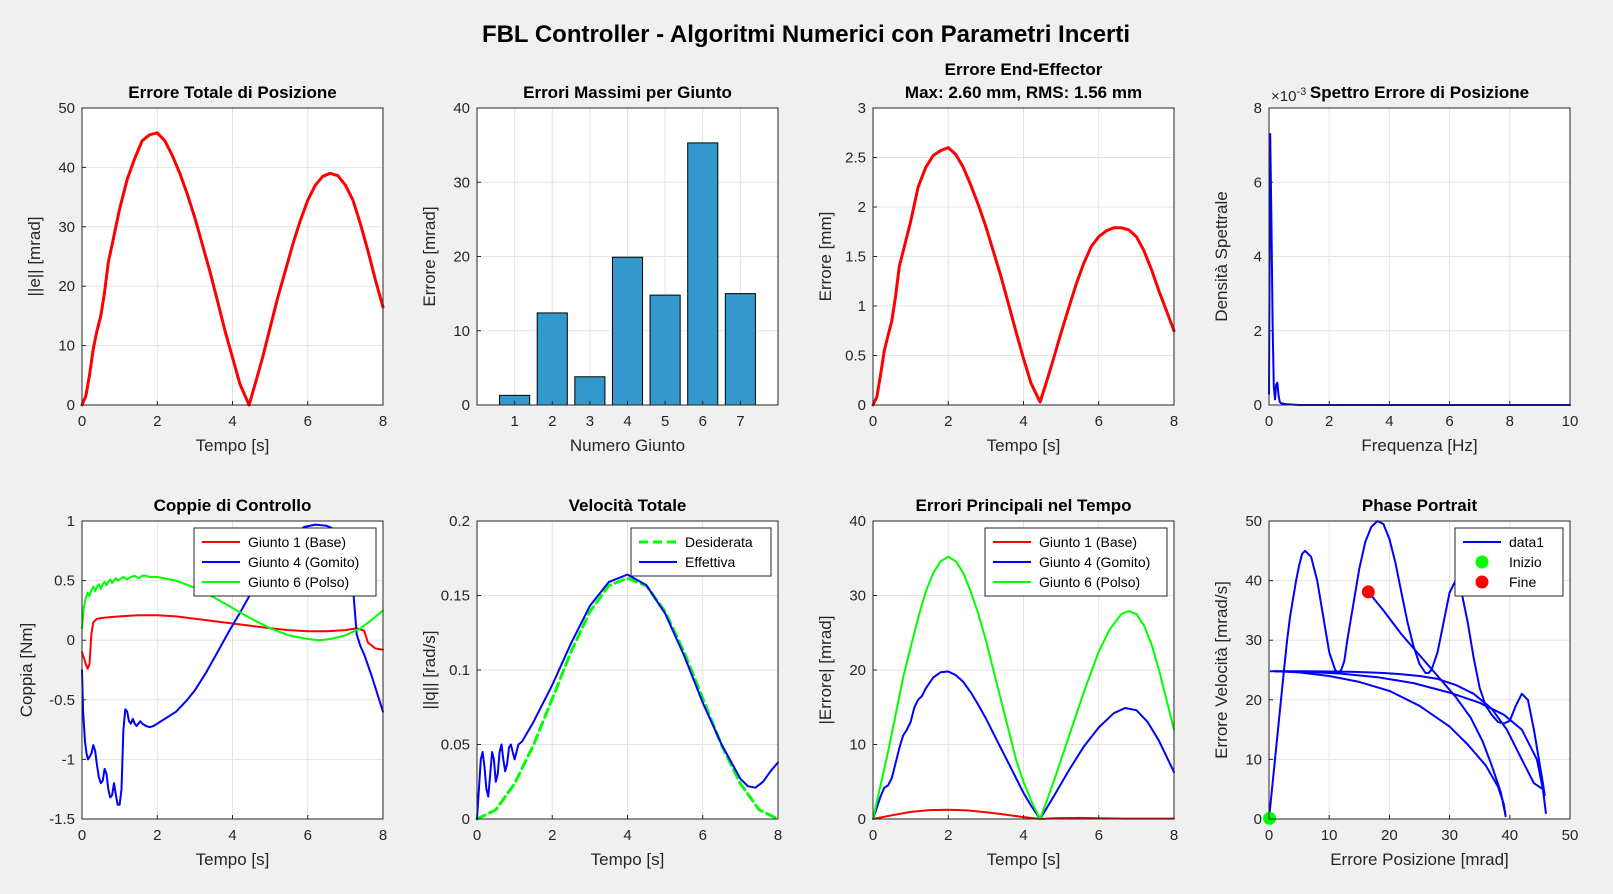  Describe the element at coordinates (740, 421) in the screenshot. I see `x-tick-label: 7` at that location.